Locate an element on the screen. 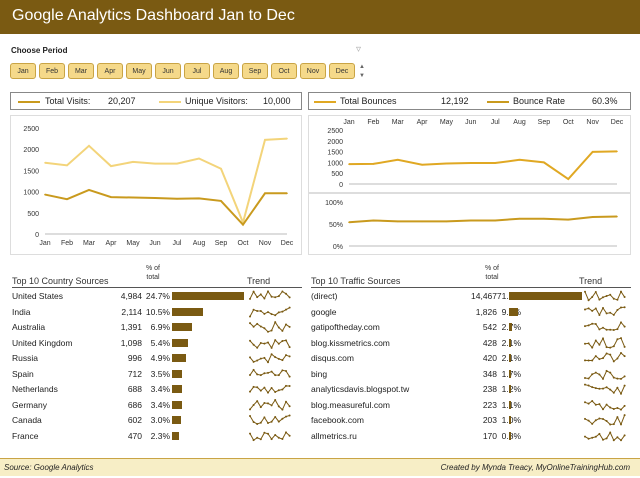  bounce-rate-line-chart: 0% 50% 100% is located at coordinates (471, 225).